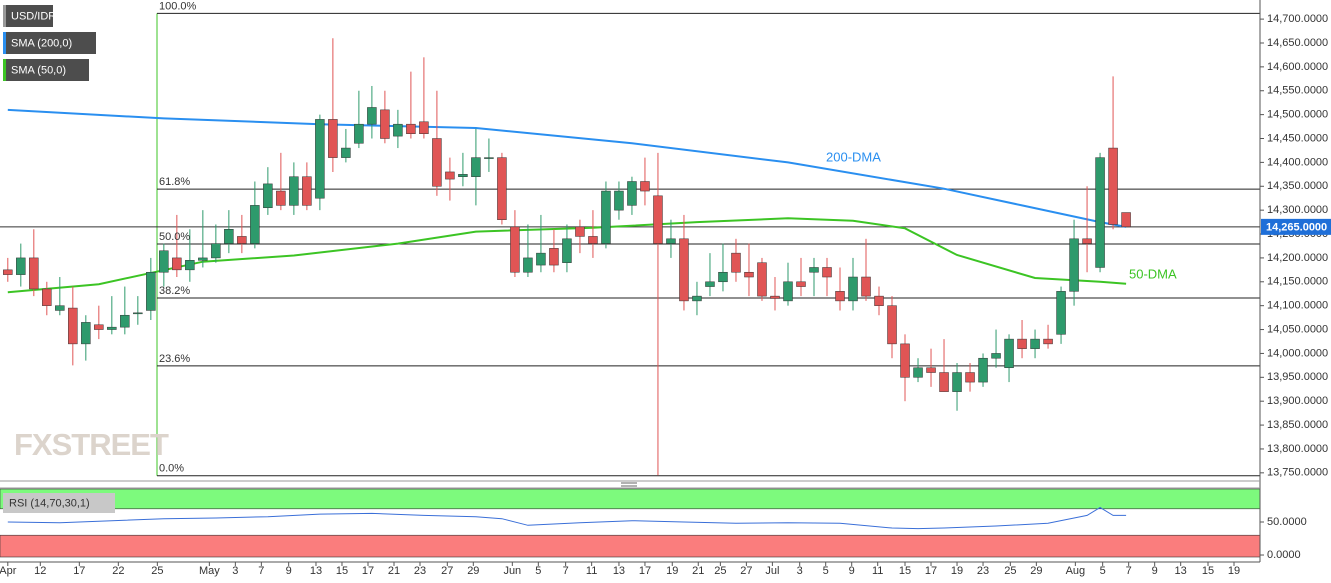  What do you see at coordinates (209, 571) in the screenshot?
I see `x-tick-label: May` at bounding box center [209, 571].